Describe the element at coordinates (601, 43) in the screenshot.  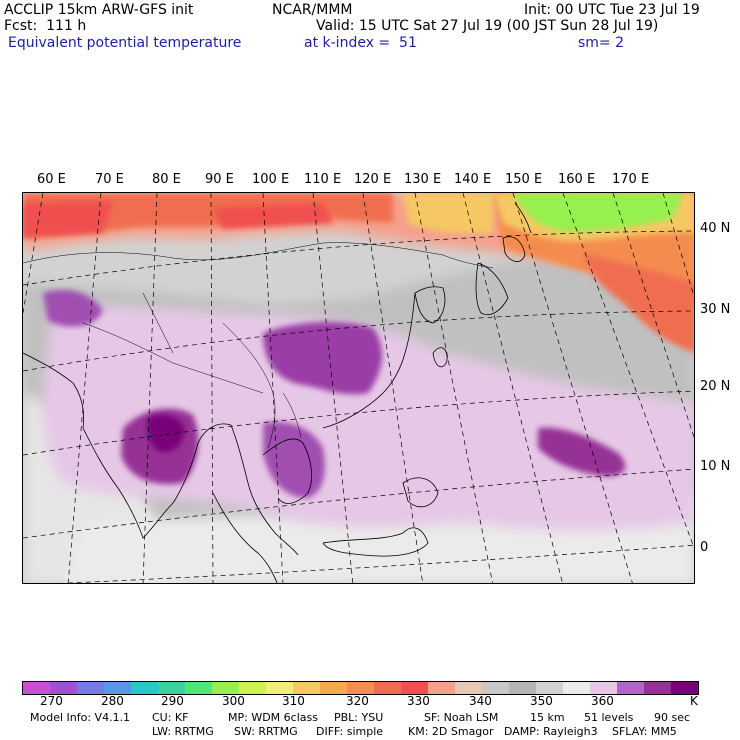
I see `smoothing-label: sm= 2` at that location.